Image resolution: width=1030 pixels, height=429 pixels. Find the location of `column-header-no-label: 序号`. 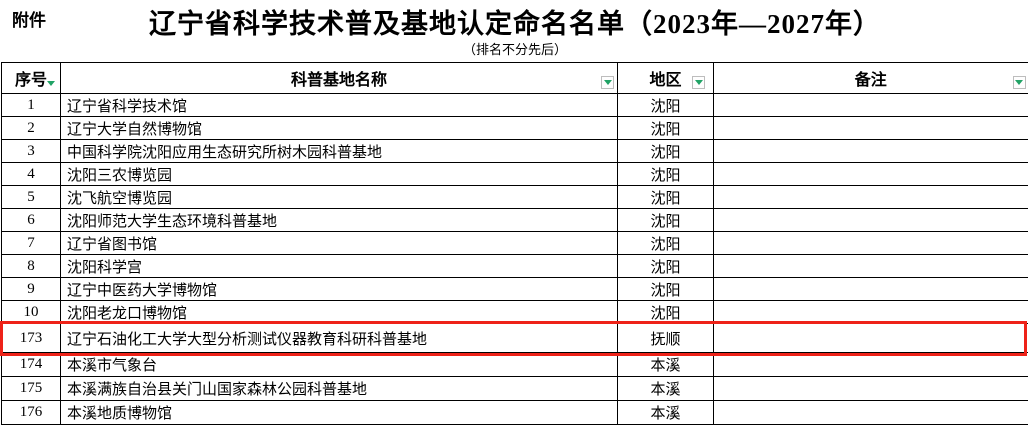

column-header-no-label: 序号 is located at coordinates (30, 80).